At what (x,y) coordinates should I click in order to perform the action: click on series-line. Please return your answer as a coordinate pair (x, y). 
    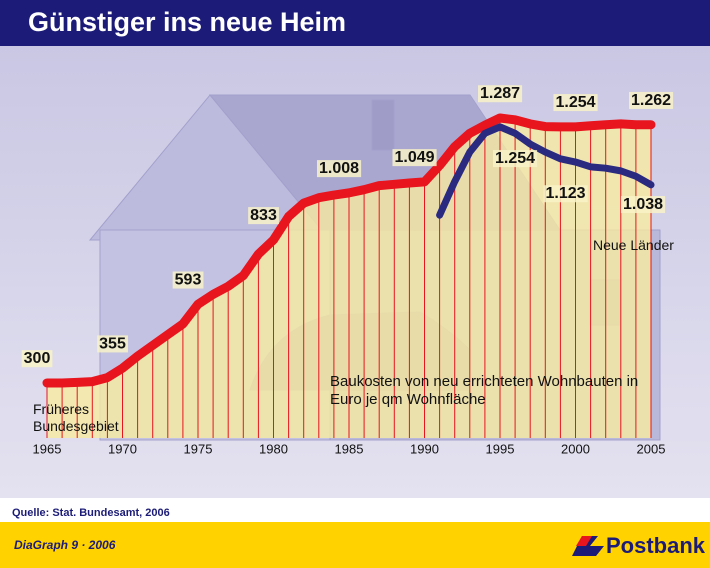
    Looking at the image, I should click on (545, 171).